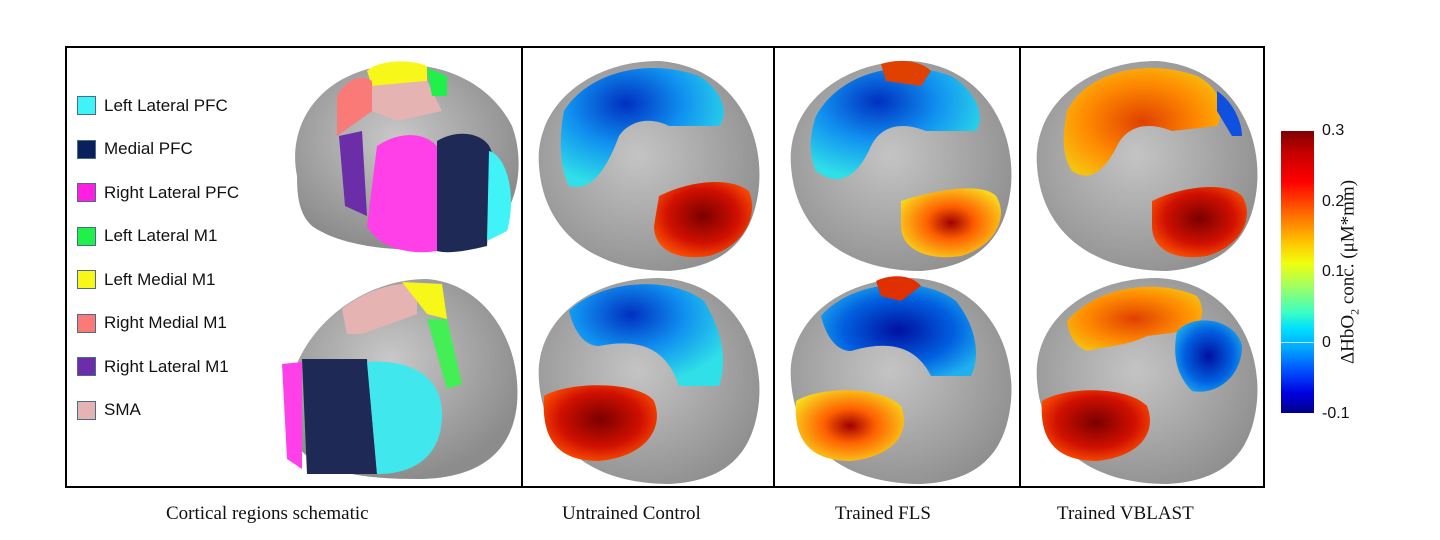 This screenshot has width=1440, height=540. What do you see at coordinates (1333, 271) in the screenshot?
I see `colorbar-tick: 0.1` at bounding box center [1333, 271].